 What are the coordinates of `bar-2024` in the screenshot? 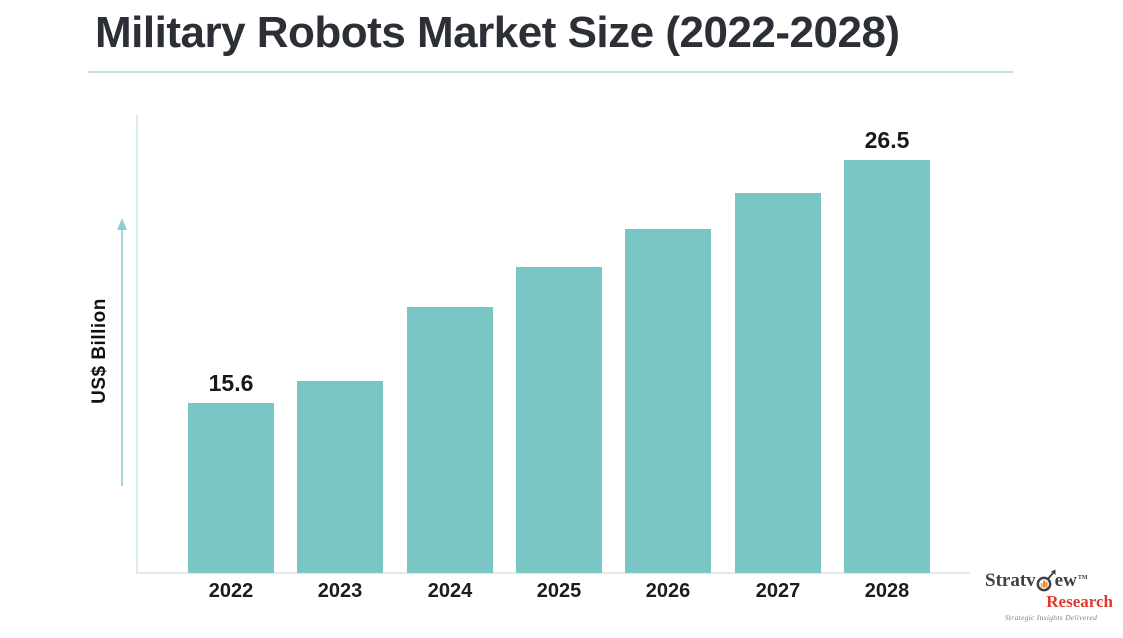 It's located at (450, 440).